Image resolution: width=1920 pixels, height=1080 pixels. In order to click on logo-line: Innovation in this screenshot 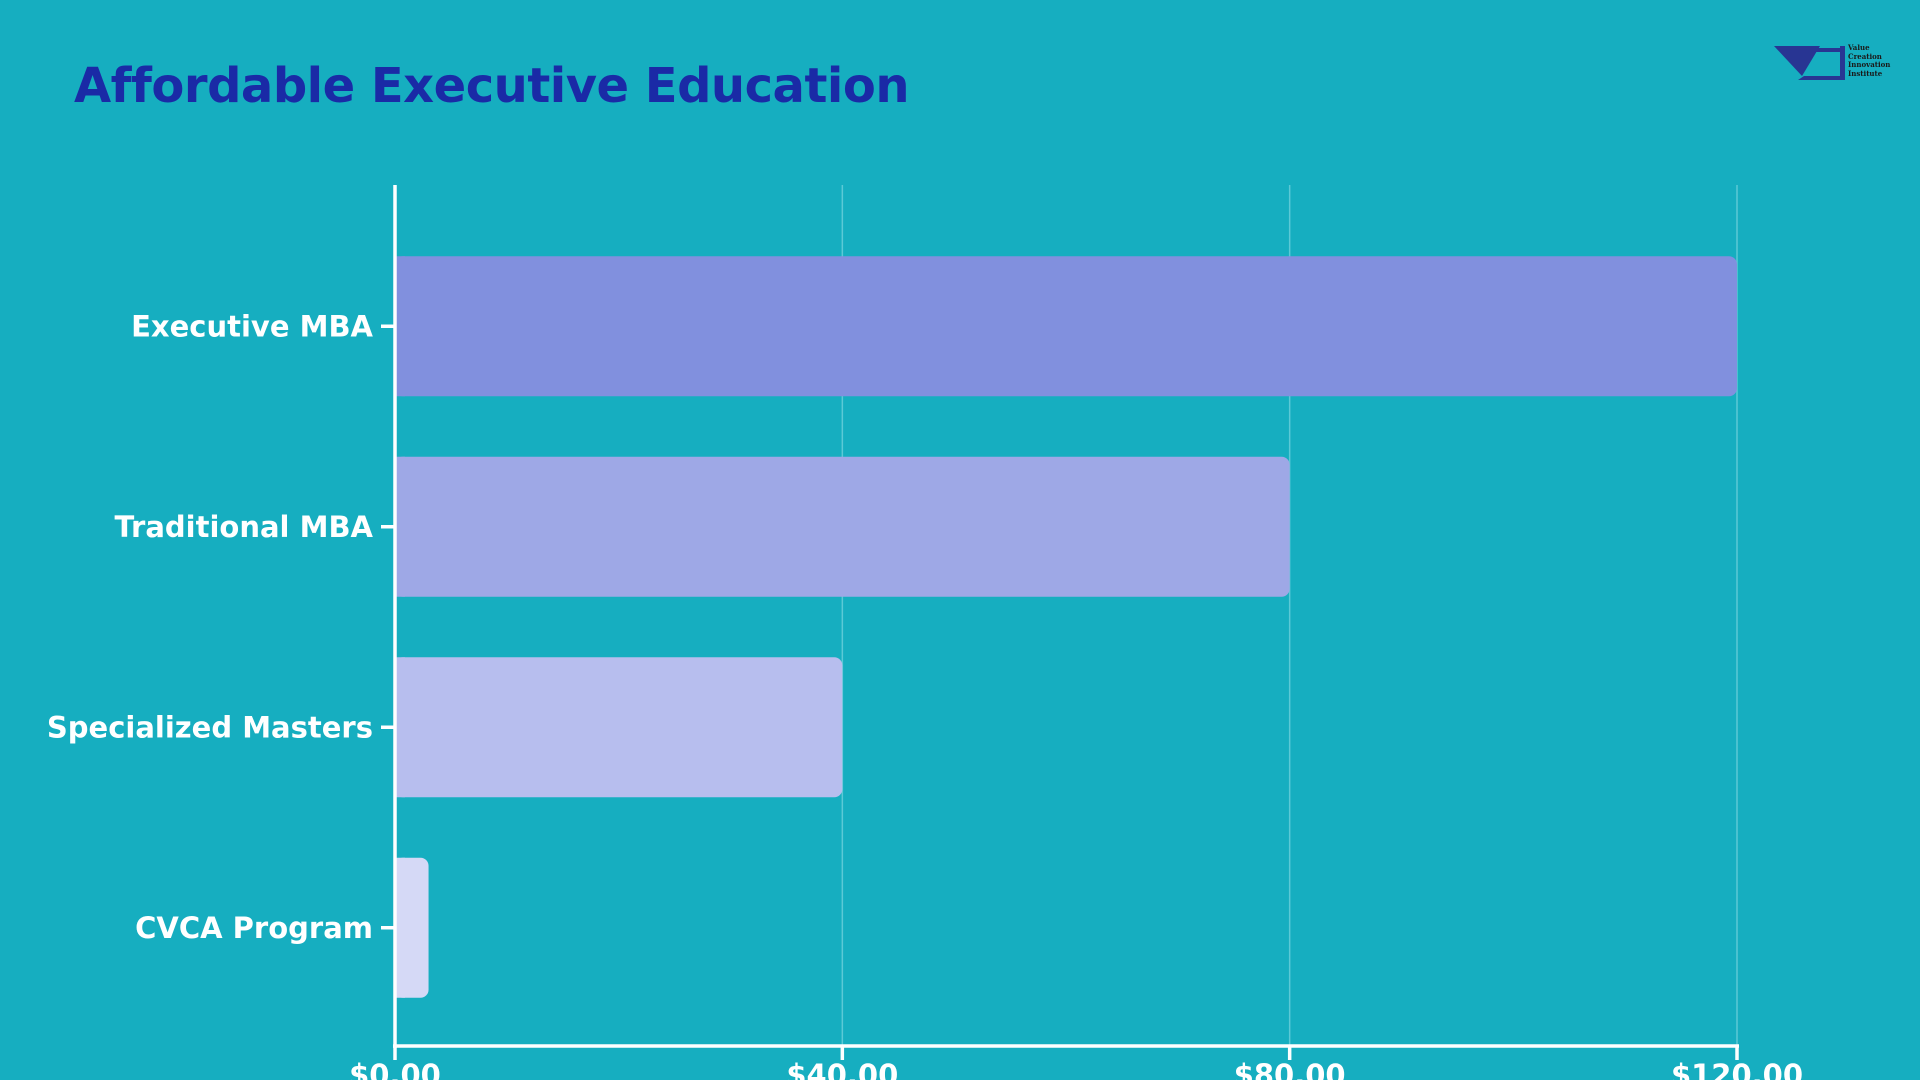, I will do `click(1869, 64)`.